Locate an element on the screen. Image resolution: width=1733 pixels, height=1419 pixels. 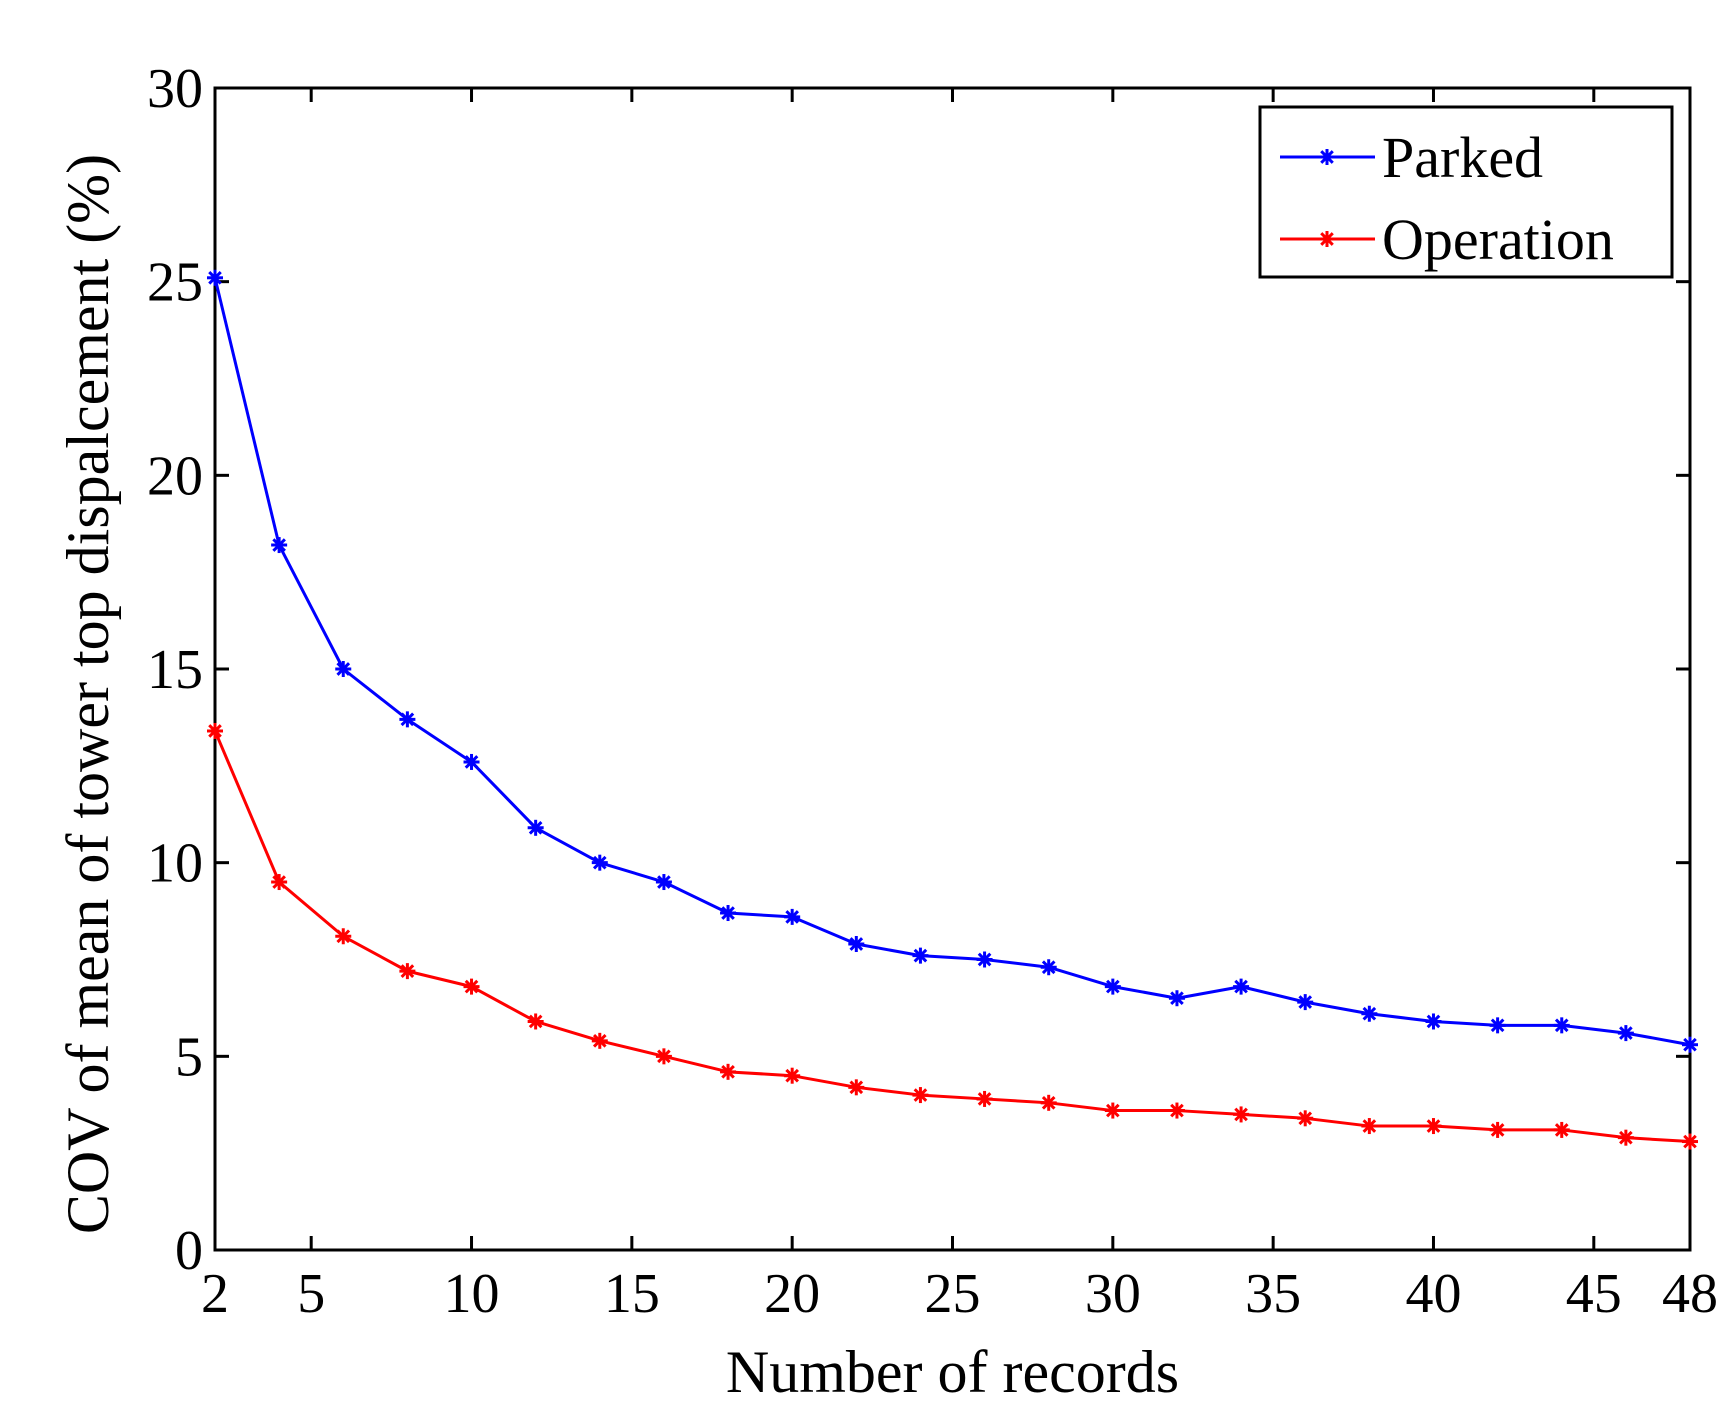
y-tick-label: 0 is located at coordinates (189, 1251).